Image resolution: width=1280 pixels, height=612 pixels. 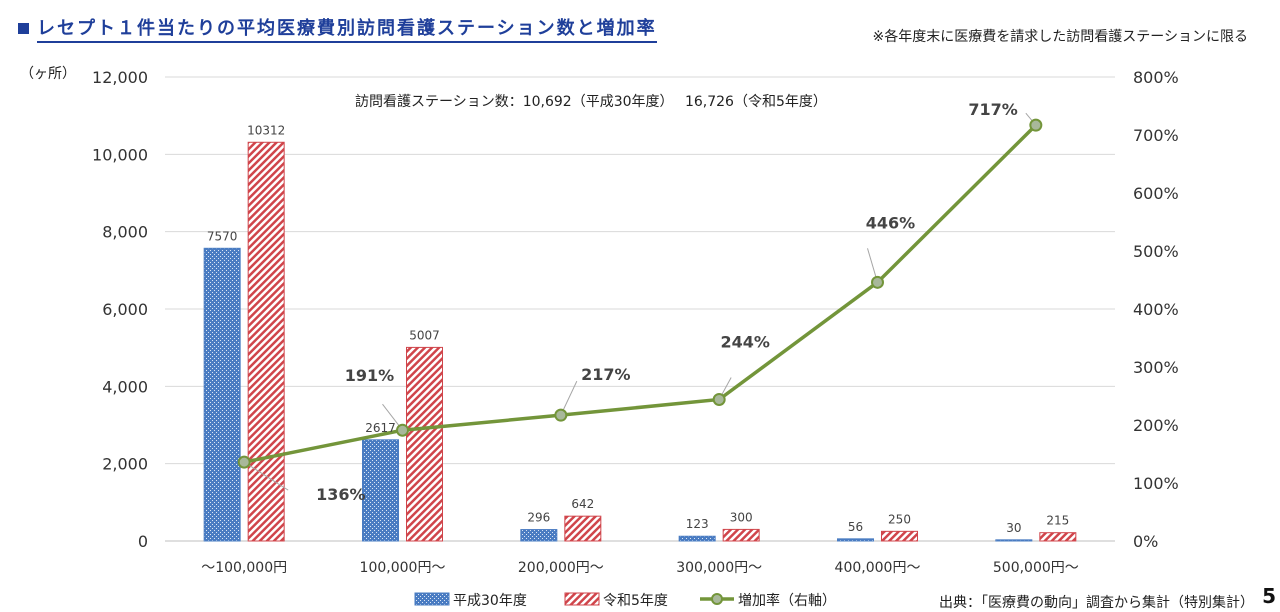 I want to click on x-tick-label: 500,000円～, so click(x=1036, y=568).